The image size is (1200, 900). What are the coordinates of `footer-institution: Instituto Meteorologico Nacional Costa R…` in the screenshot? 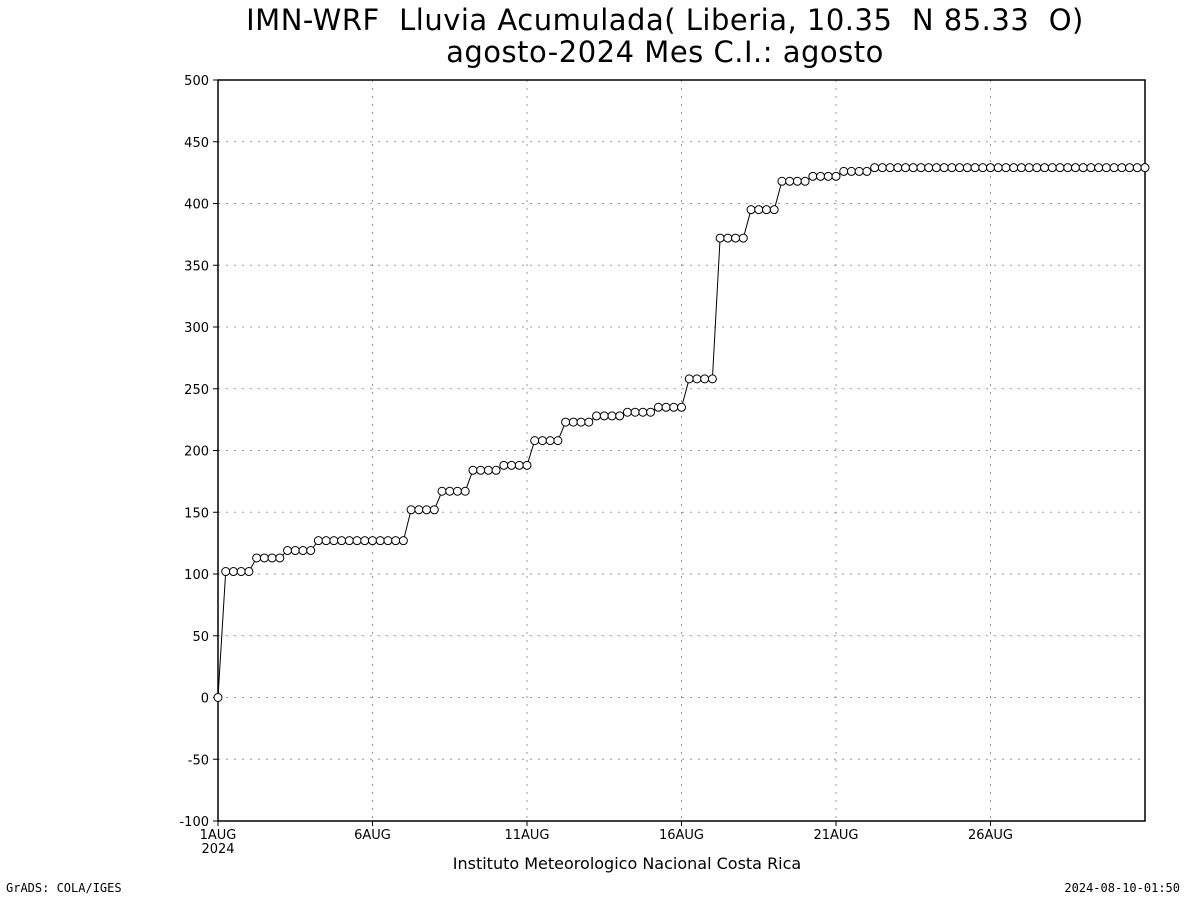 It's located at (627, 863).